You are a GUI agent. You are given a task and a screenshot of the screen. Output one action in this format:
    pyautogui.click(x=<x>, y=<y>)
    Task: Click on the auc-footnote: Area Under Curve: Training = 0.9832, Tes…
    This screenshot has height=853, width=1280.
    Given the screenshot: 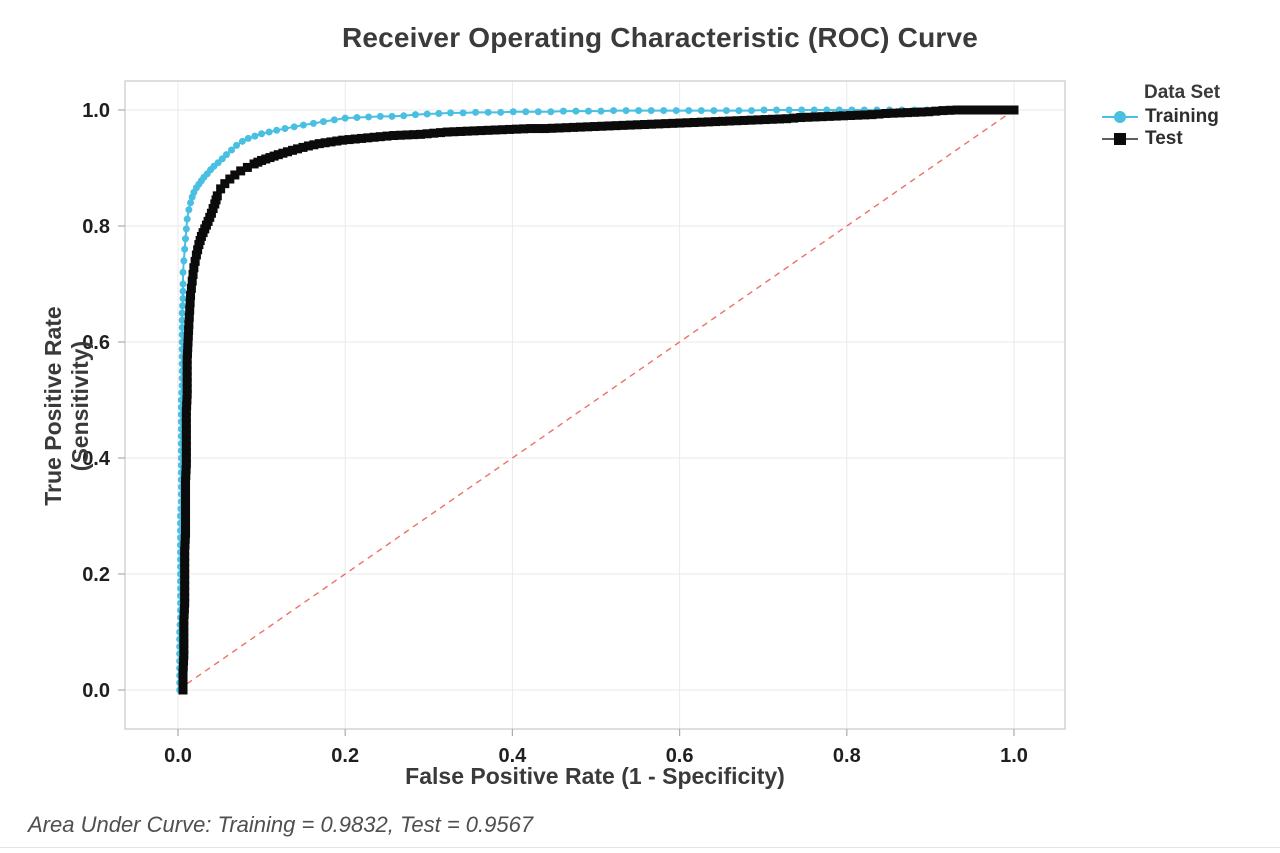 What is the action you would take?
    pyautogui.click(x=281, y=824)
    